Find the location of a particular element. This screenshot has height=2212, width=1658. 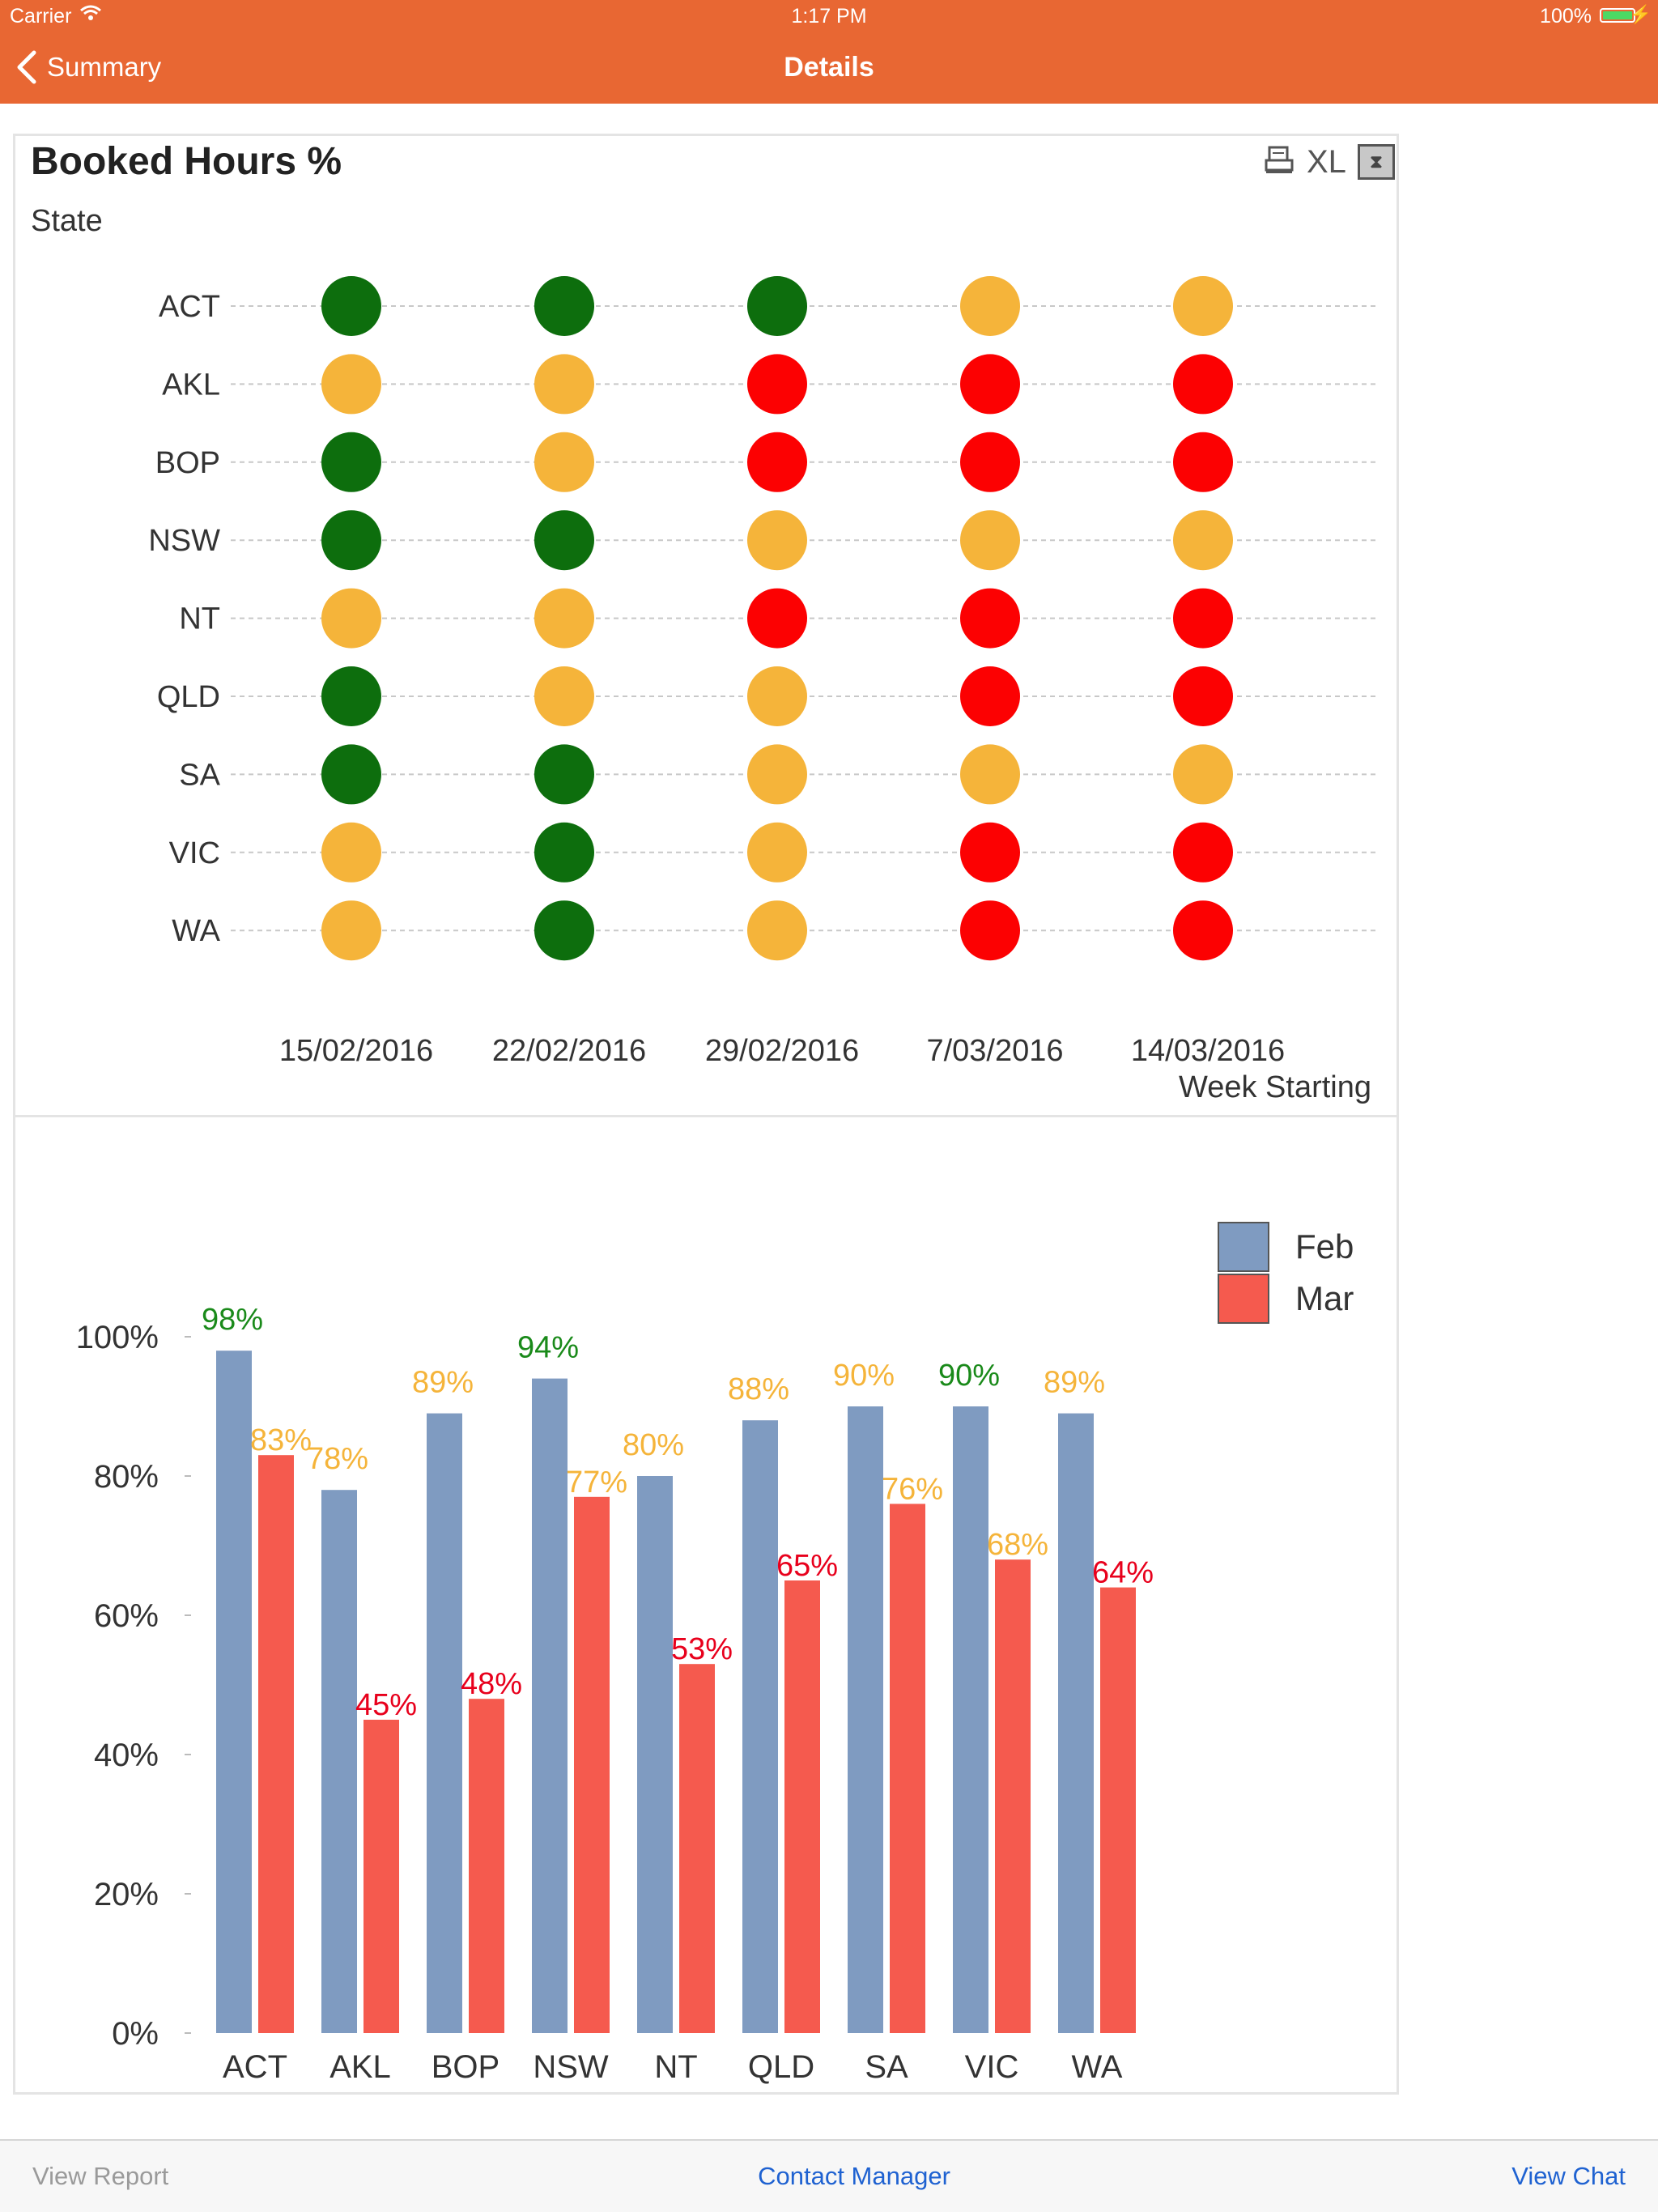

export-xl-button: XL is located at coordinates (1326, 162).